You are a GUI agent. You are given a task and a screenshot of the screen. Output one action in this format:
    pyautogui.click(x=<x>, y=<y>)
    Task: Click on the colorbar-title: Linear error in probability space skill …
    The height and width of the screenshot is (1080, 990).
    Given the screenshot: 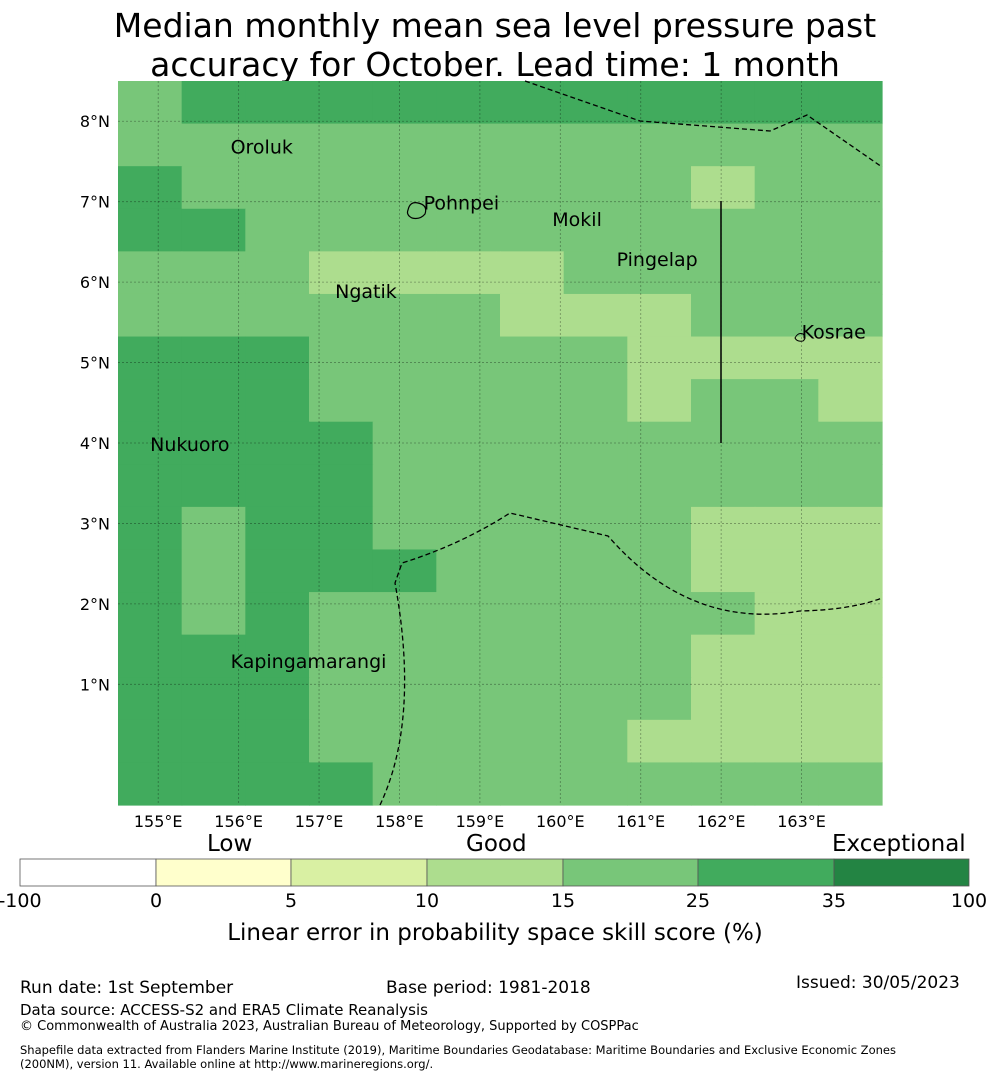 What is the action you would take?
    pyautogui.click(x=495, y=933)
    